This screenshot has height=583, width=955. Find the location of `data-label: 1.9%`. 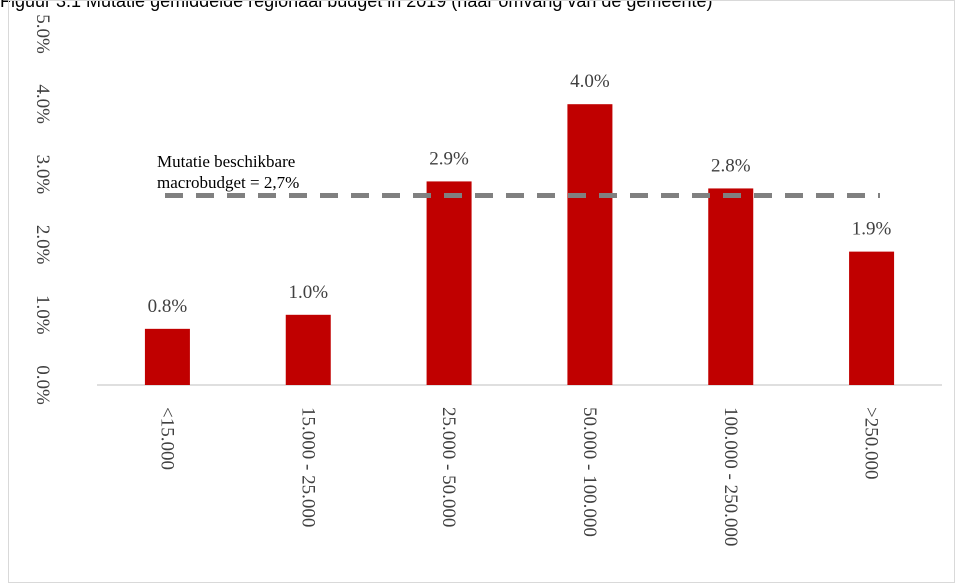

data-label: 1.9% is located at coordinates (872, 229).